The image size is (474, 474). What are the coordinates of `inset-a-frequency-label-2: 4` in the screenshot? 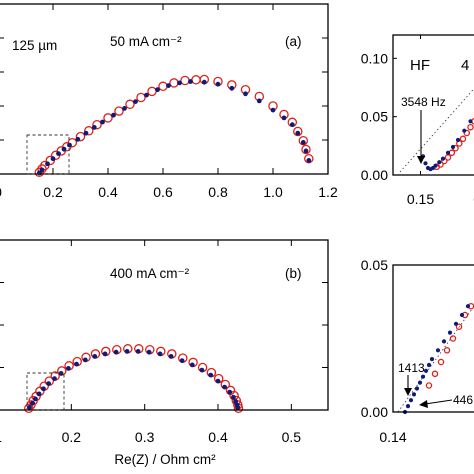 It's located at (465, 65).